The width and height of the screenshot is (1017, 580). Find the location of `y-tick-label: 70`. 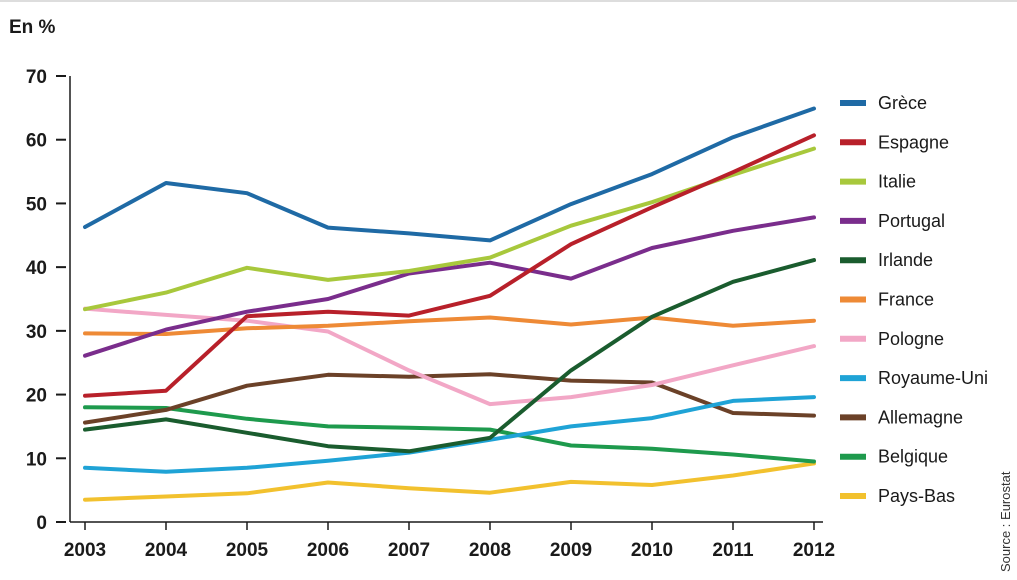

y-tick-label: 70 is located at coordinates (36, 77).